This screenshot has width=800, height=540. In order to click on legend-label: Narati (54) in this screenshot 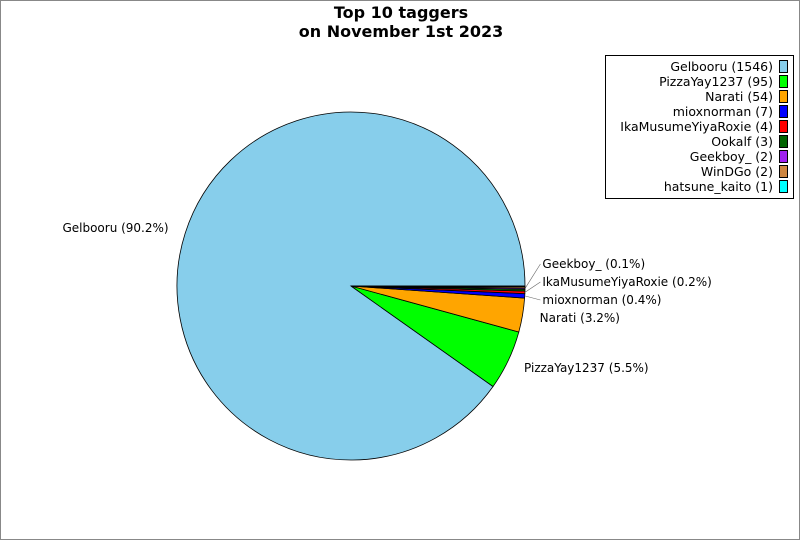, I will do `click(739, 96)`.